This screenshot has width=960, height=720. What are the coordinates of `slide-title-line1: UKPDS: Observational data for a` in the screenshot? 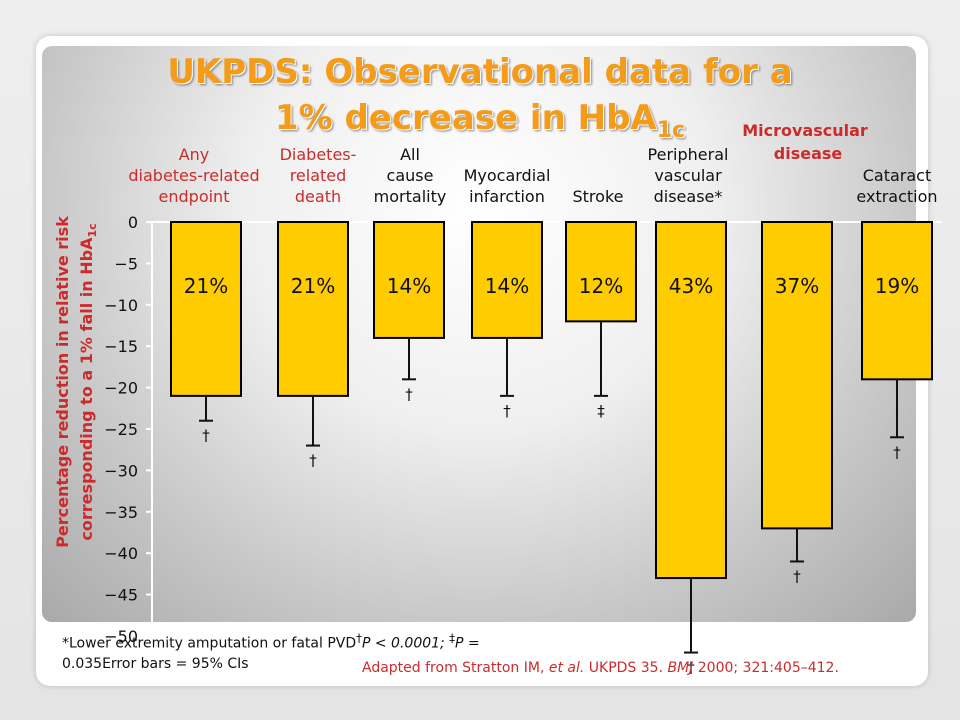 It's located at (480, 72).